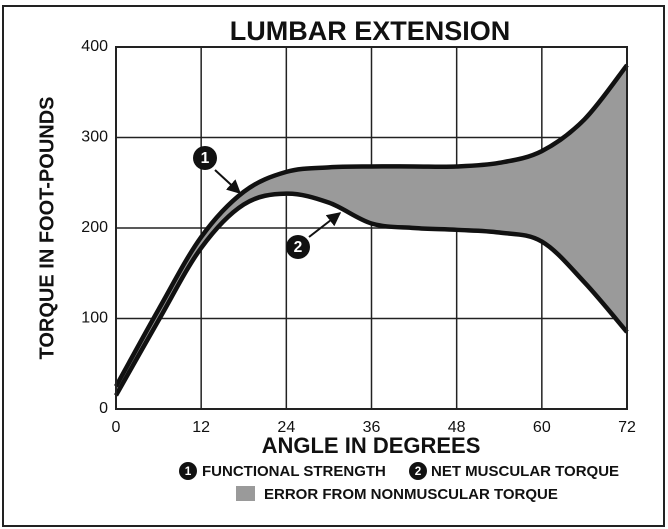 The height and width of the screenshot is (529, 668). I want to click on legend-label: ERROR FROM NONMUSCULAR TORQUE, so click(411, 494).